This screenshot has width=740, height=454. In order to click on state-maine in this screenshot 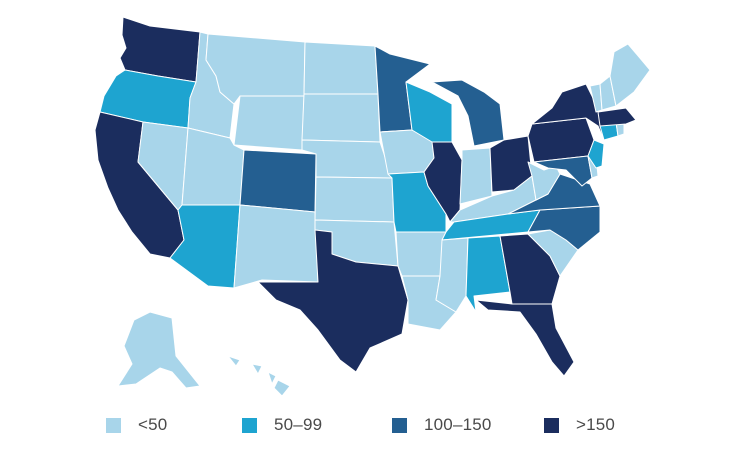, I will do `click(630, 75)`.